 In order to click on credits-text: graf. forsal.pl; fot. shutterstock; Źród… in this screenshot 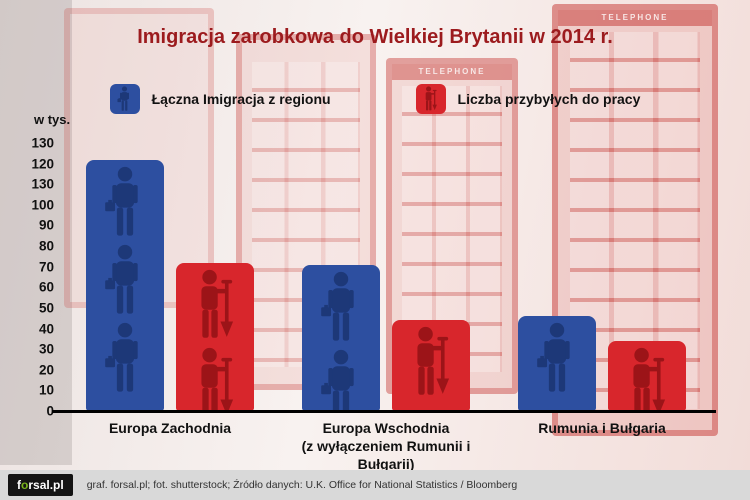, I will do `click(302, 485)`.